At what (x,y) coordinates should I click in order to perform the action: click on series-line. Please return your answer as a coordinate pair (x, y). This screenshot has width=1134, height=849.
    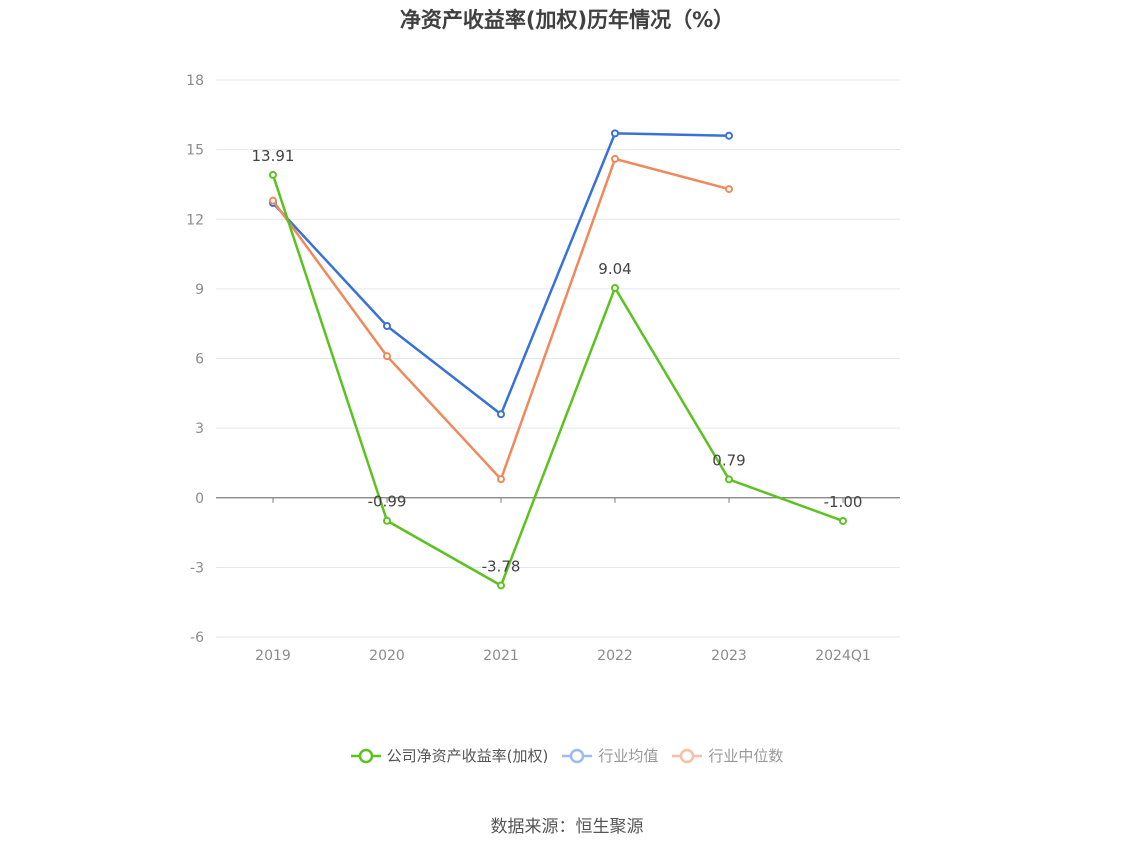
    Looking at the image, I should click on (501, 274).